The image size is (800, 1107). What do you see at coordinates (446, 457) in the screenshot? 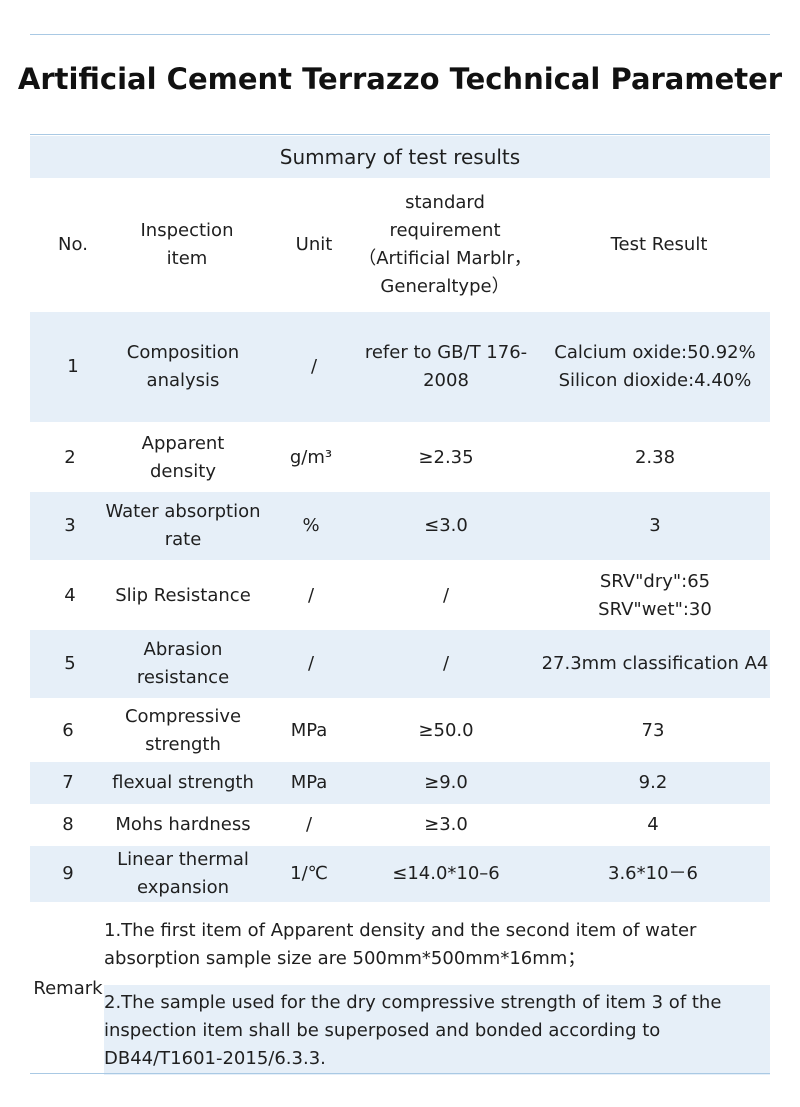
I see `row-2-standard: ≥2.35` at bounding box center [446, 457].